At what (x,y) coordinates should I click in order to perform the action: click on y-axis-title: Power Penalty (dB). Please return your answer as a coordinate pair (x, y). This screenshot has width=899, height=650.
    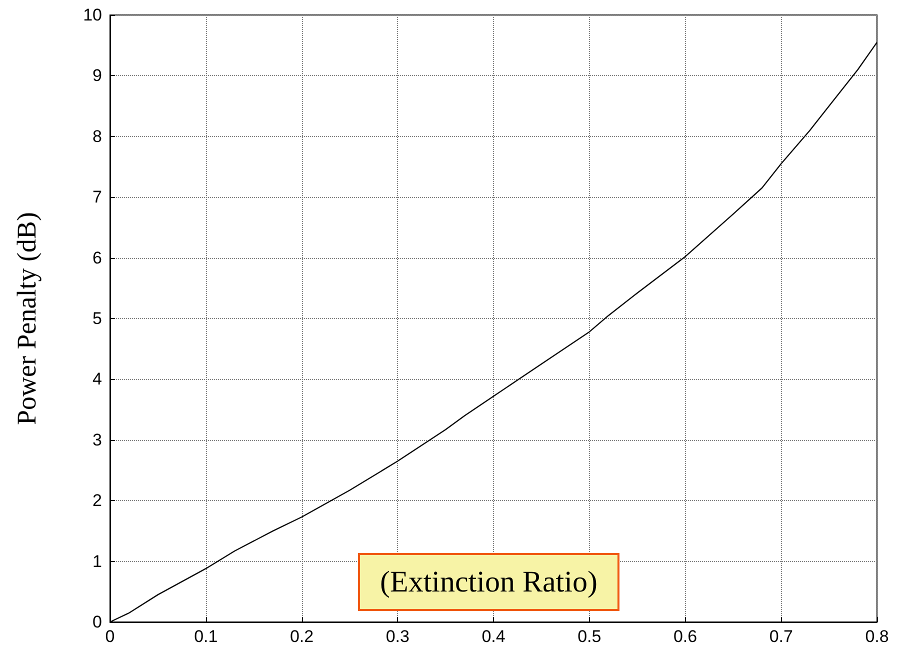
    Looking at the image, I should click on (27, 318).